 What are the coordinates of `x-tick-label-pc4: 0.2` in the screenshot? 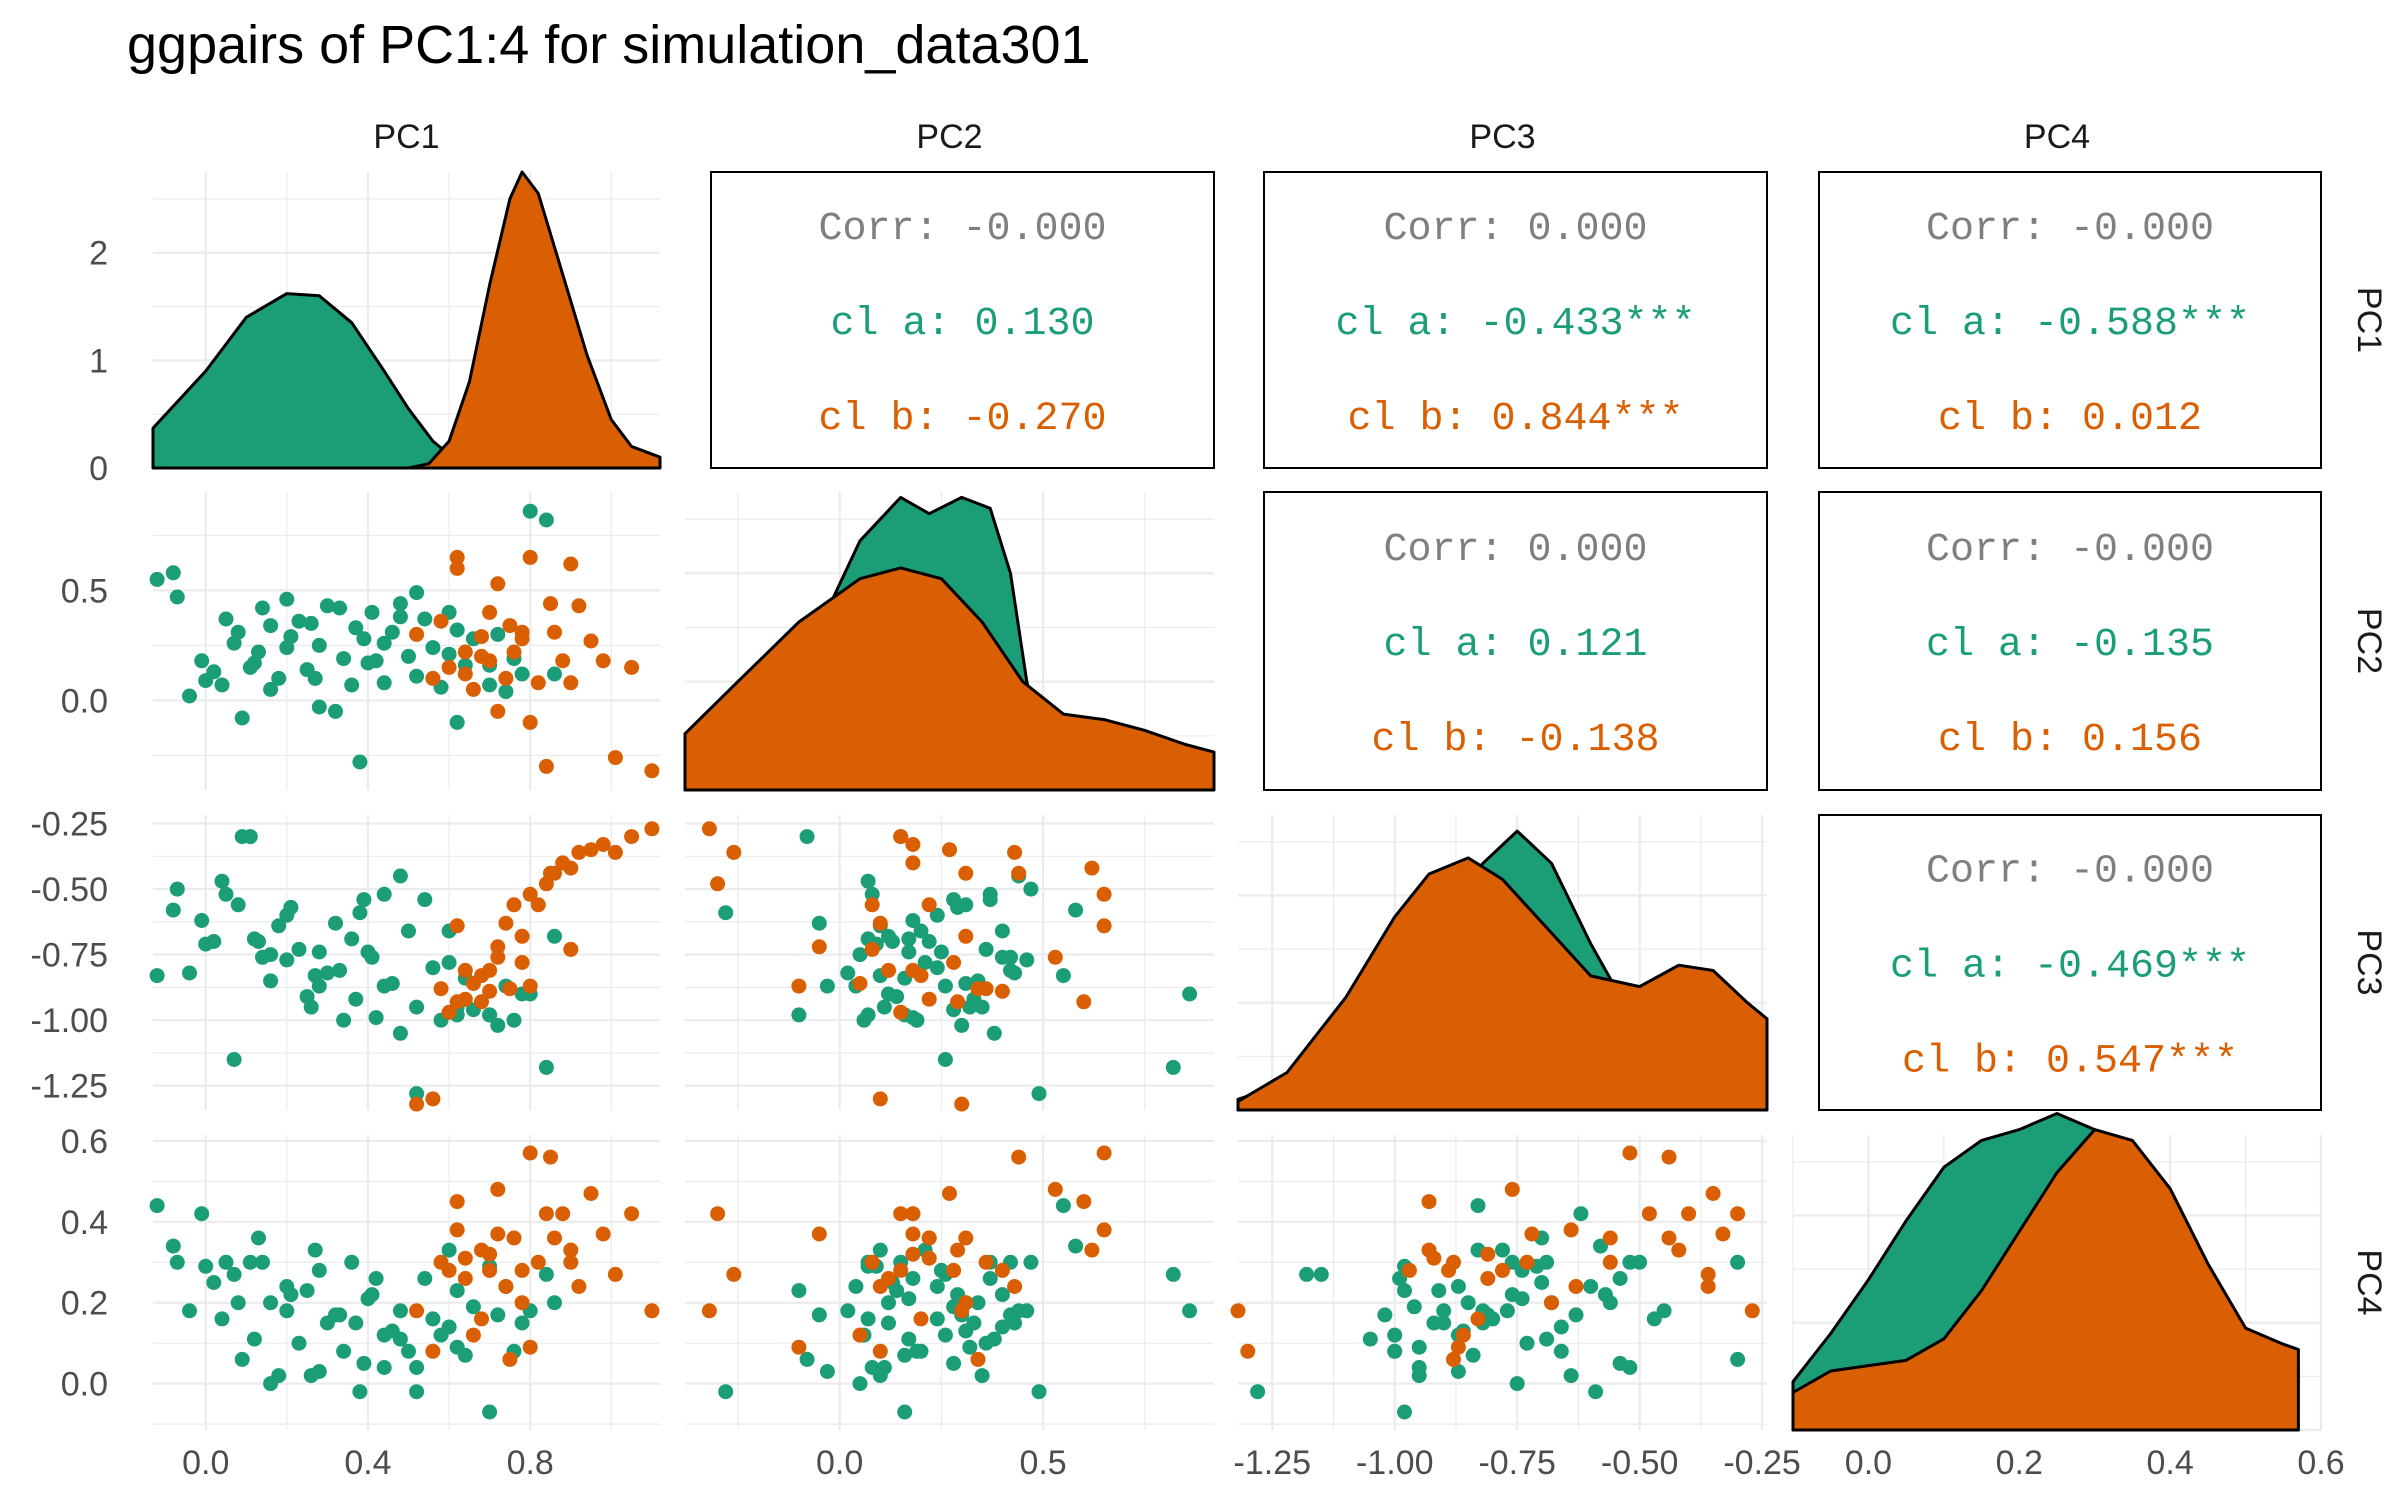 It's located at (2019, 1463).